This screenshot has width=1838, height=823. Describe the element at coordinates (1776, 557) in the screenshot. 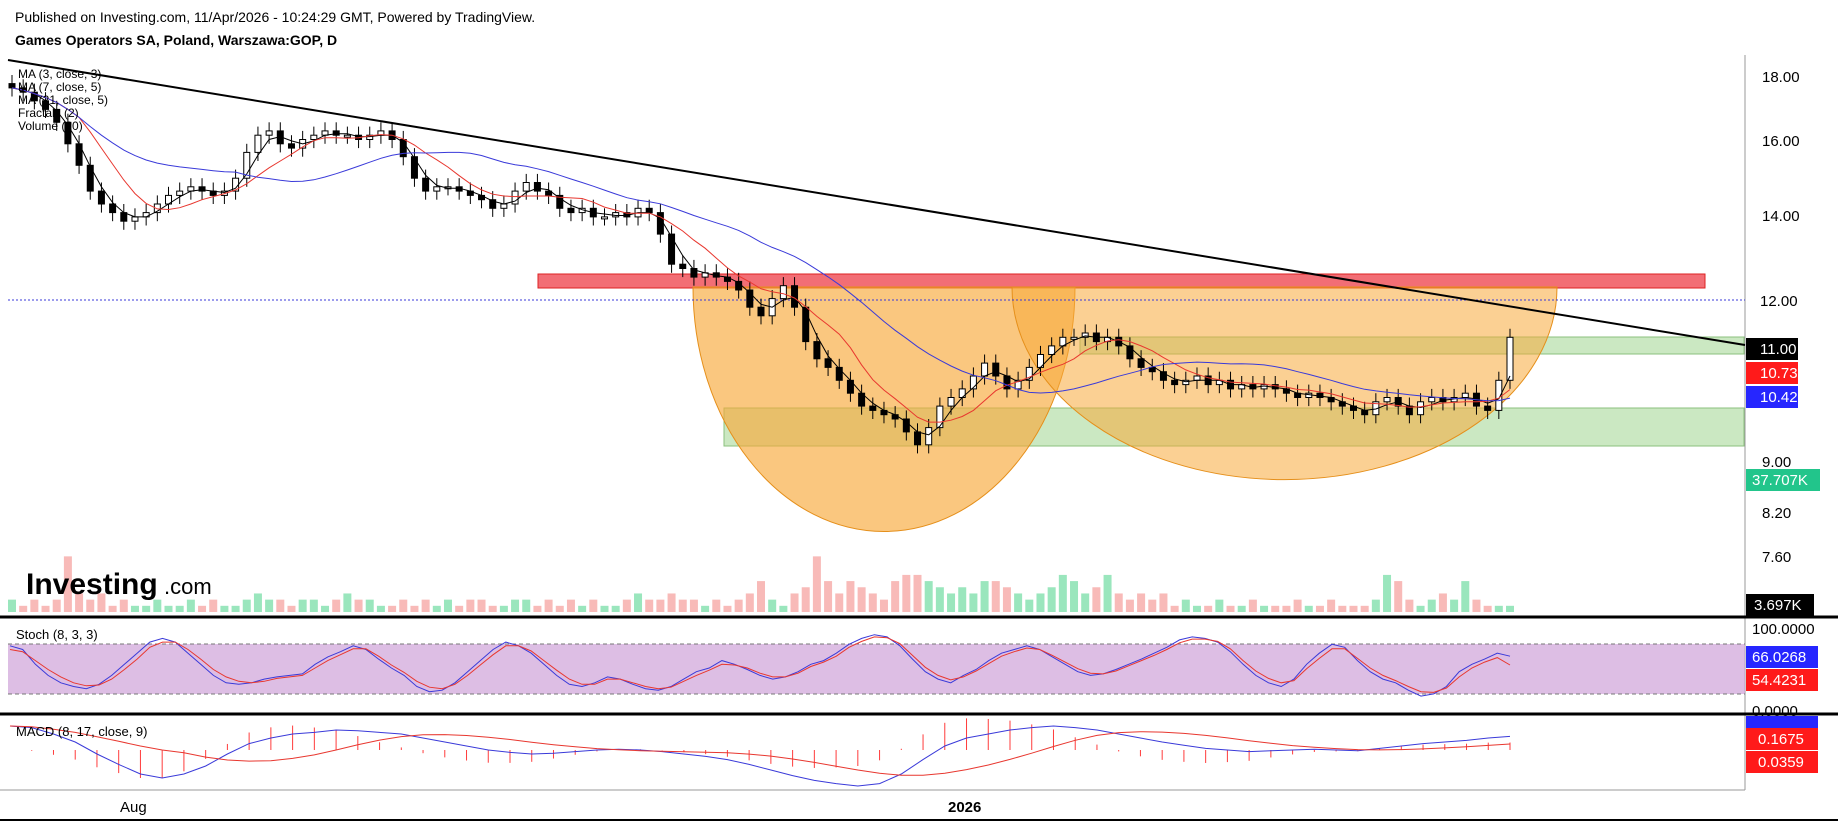

I see `tick-760: 7.60` at that location.